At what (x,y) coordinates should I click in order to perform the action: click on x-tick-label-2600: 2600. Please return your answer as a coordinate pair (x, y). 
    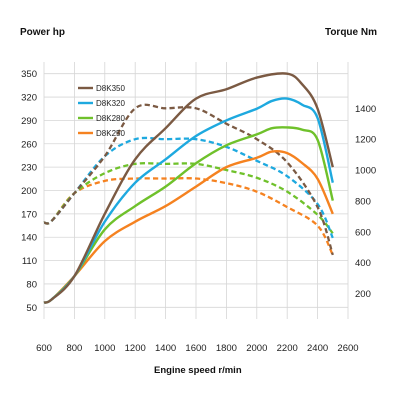
    Looking at the image, I should click on (347, 348).